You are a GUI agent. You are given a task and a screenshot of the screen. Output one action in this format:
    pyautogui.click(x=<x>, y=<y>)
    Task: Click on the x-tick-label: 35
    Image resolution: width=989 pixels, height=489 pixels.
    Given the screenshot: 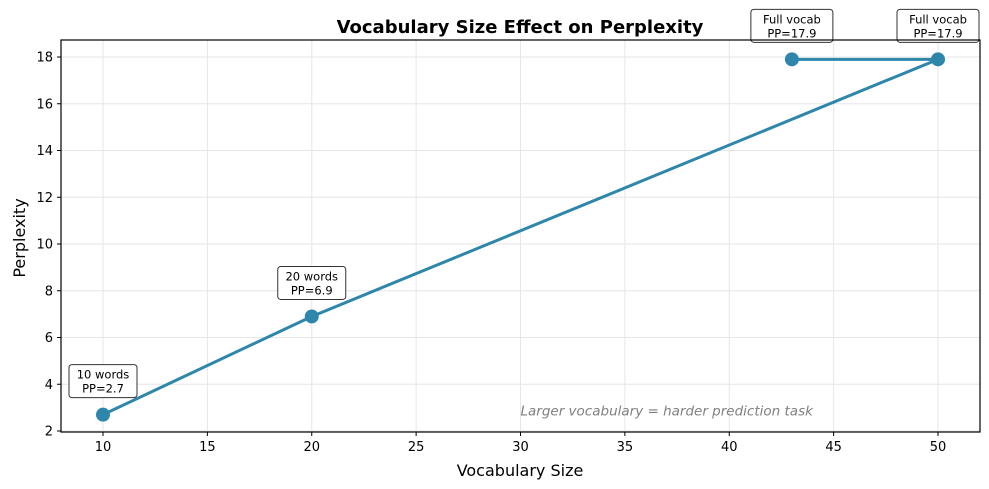 What is the action you would take?
    pyautogui.click(x=625, y=447)
    